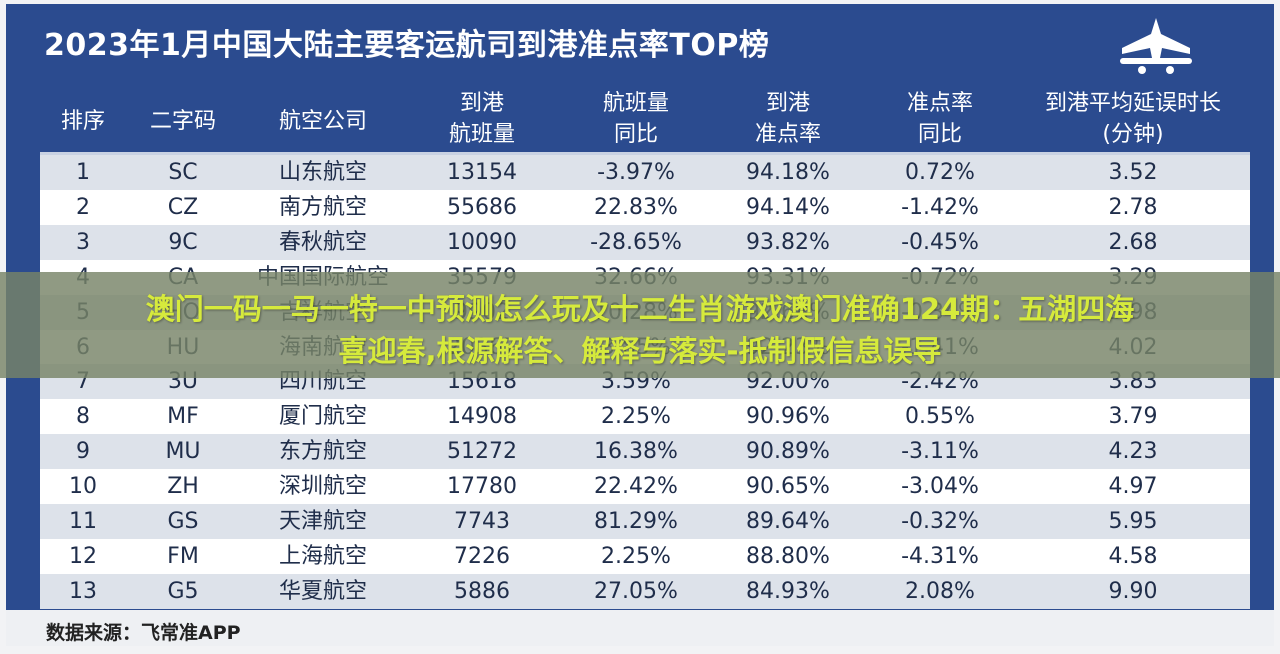  What do you see at coordinates (143, 633) in the screenshot?
I see `source-note: 数据来源：飞常准APP` at bounding box center [143, 633].